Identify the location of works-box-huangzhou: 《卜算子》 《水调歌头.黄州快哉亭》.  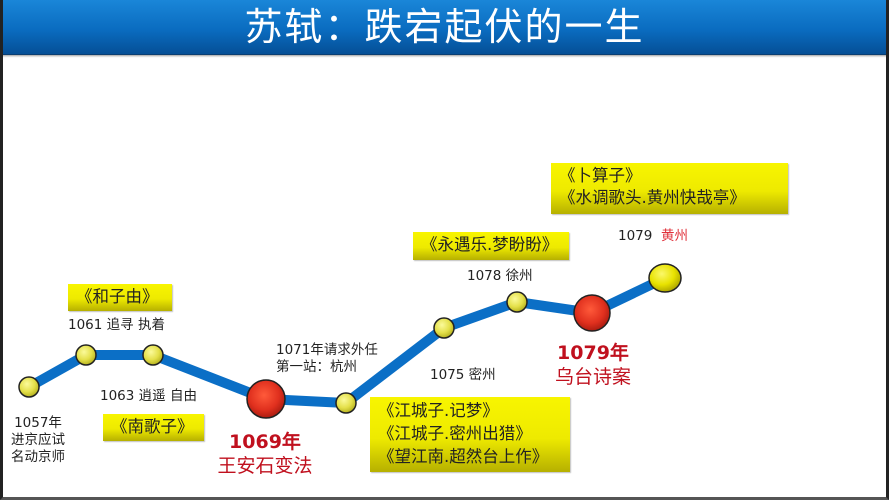
(669, 188).